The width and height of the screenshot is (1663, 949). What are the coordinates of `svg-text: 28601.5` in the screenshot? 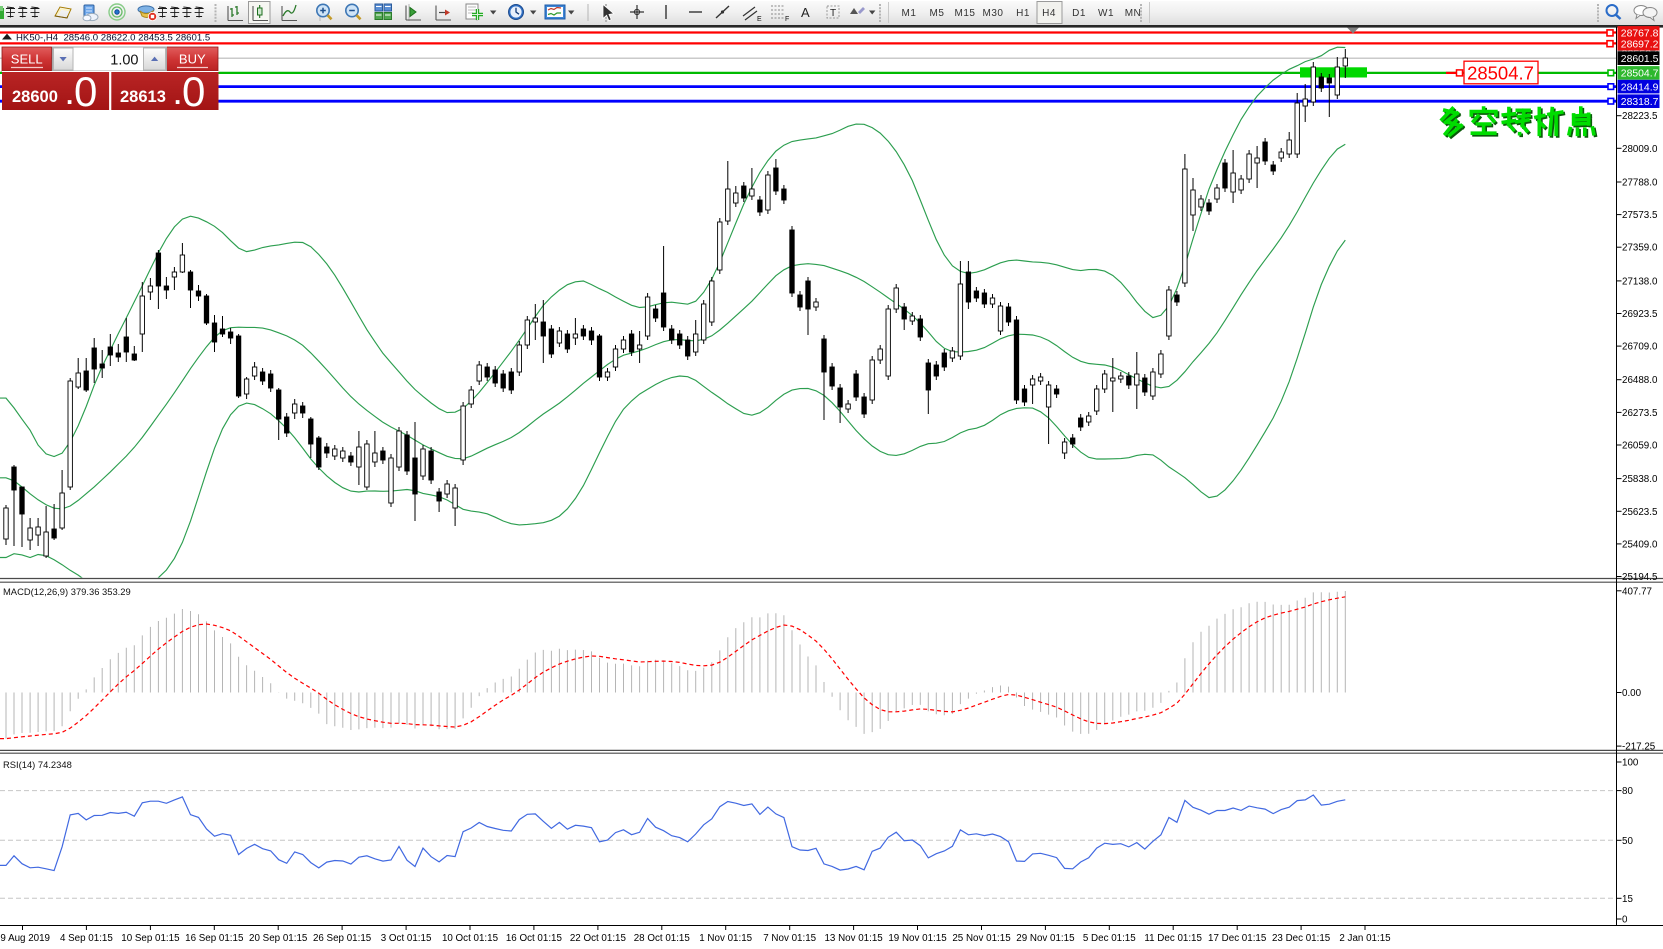 It's located at (1640, 59).